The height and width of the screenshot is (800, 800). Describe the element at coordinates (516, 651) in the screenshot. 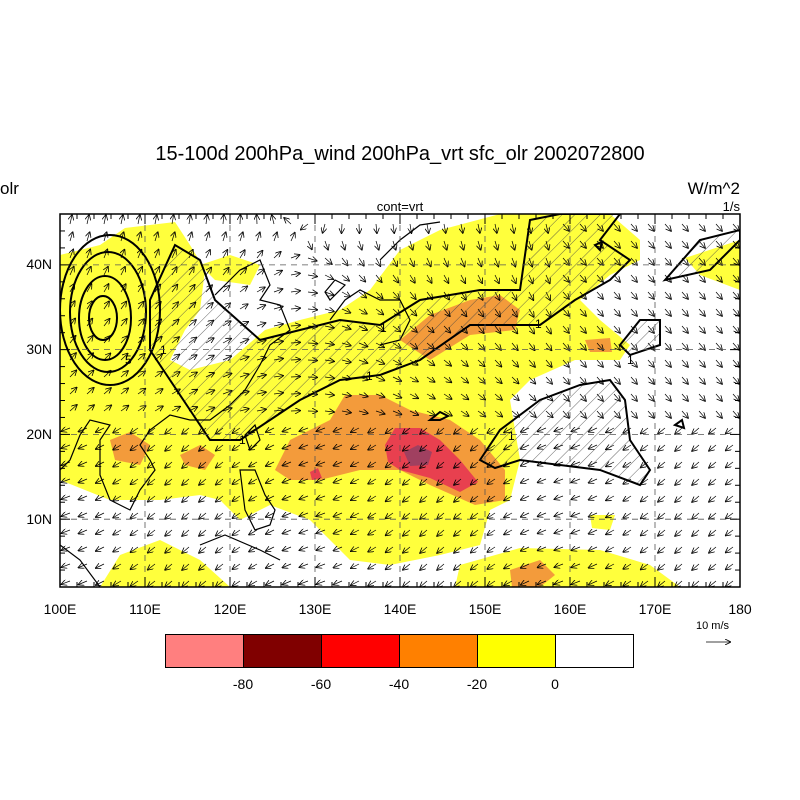

I see `colorbar-box` at that location.